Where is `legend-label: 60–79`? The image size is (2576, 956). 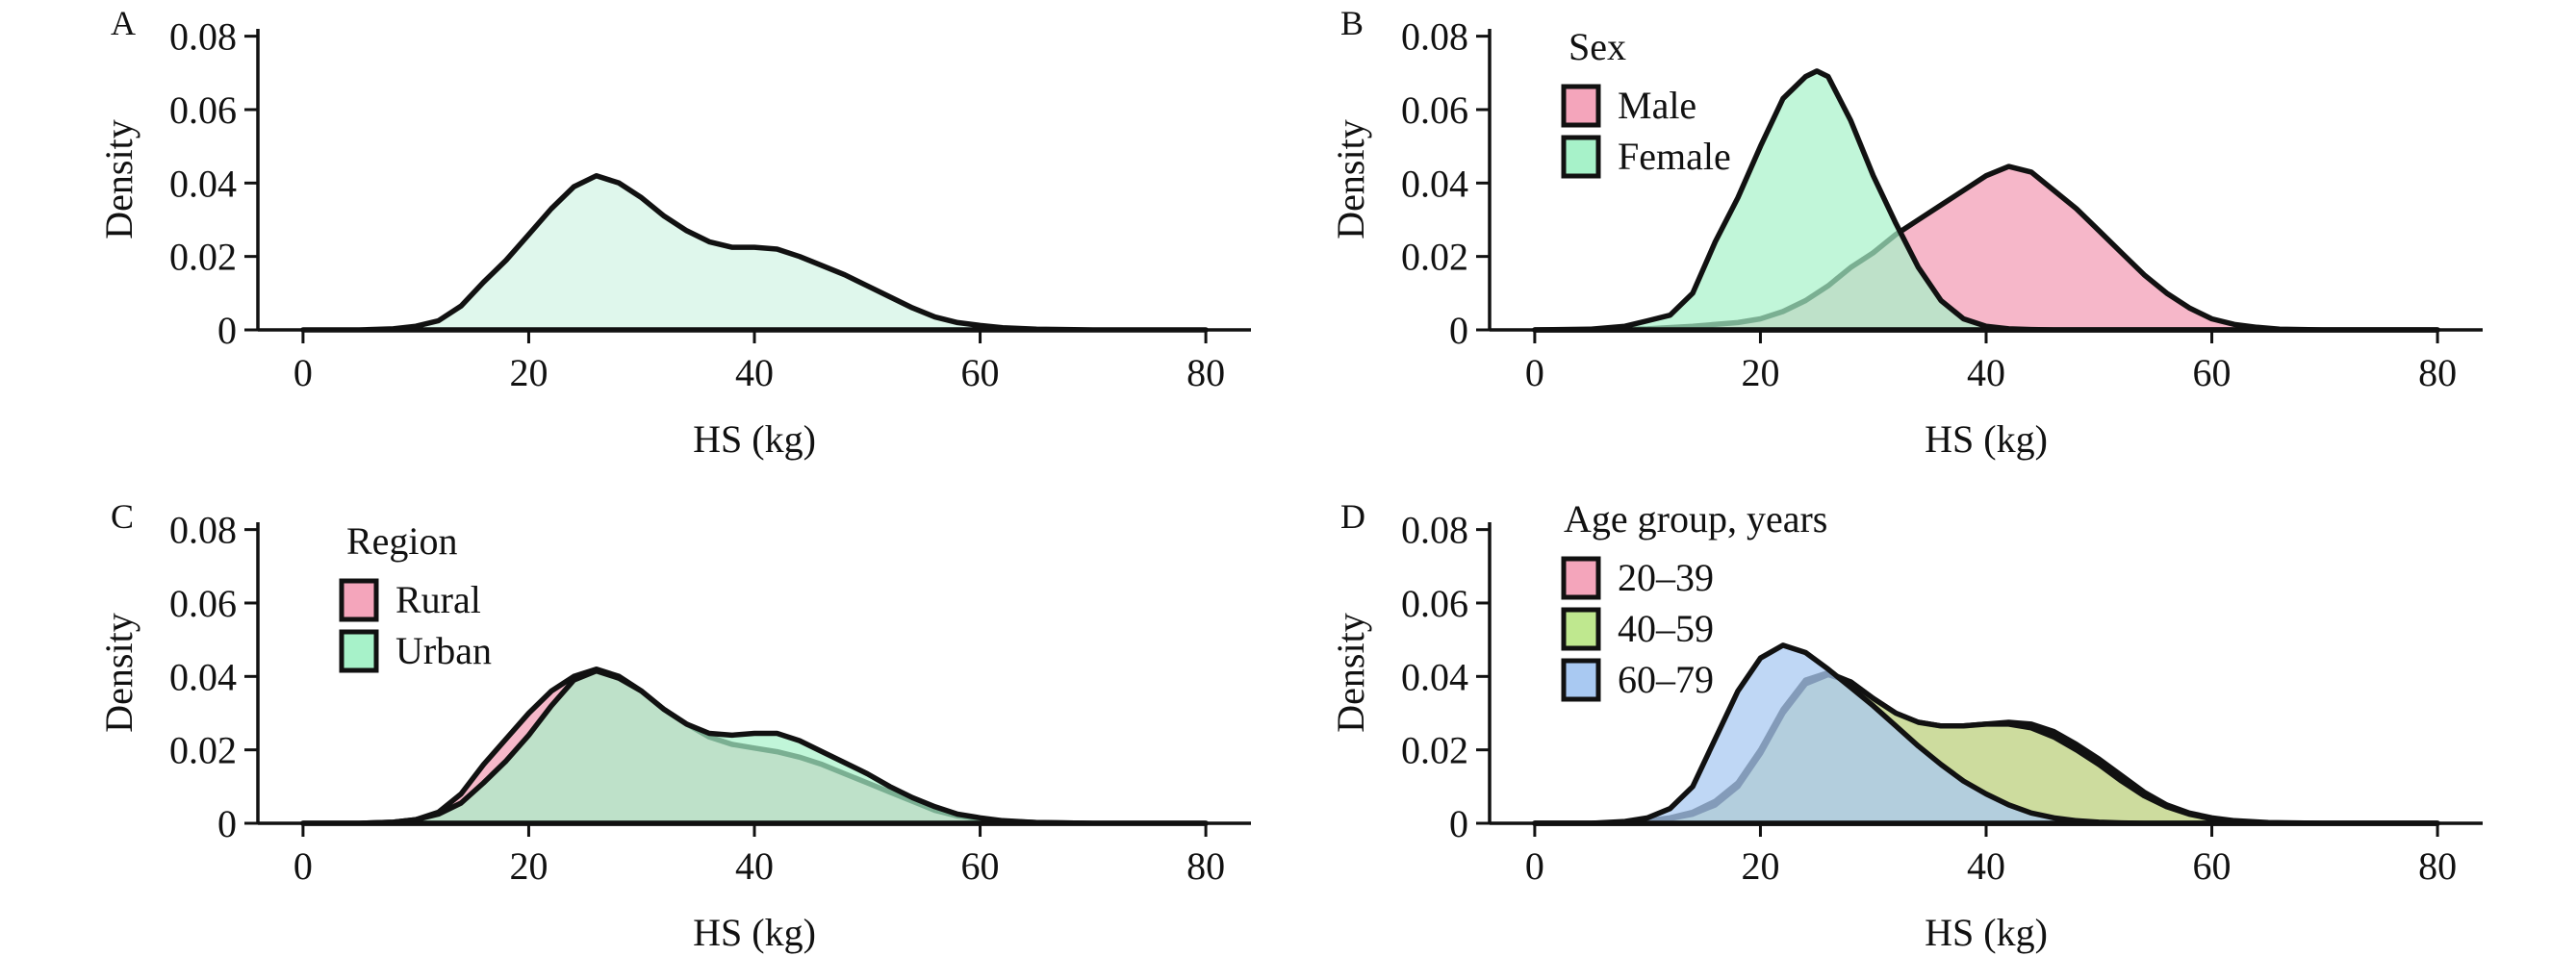
legend-label: 60–79 is located at coordinates (1666, 679).